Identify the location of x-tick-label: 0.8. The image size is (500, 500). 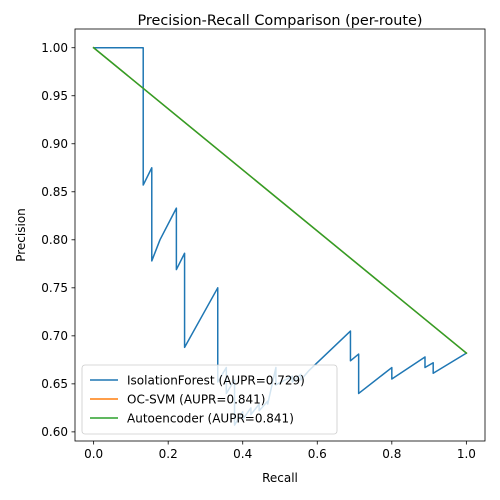
(391, 454).